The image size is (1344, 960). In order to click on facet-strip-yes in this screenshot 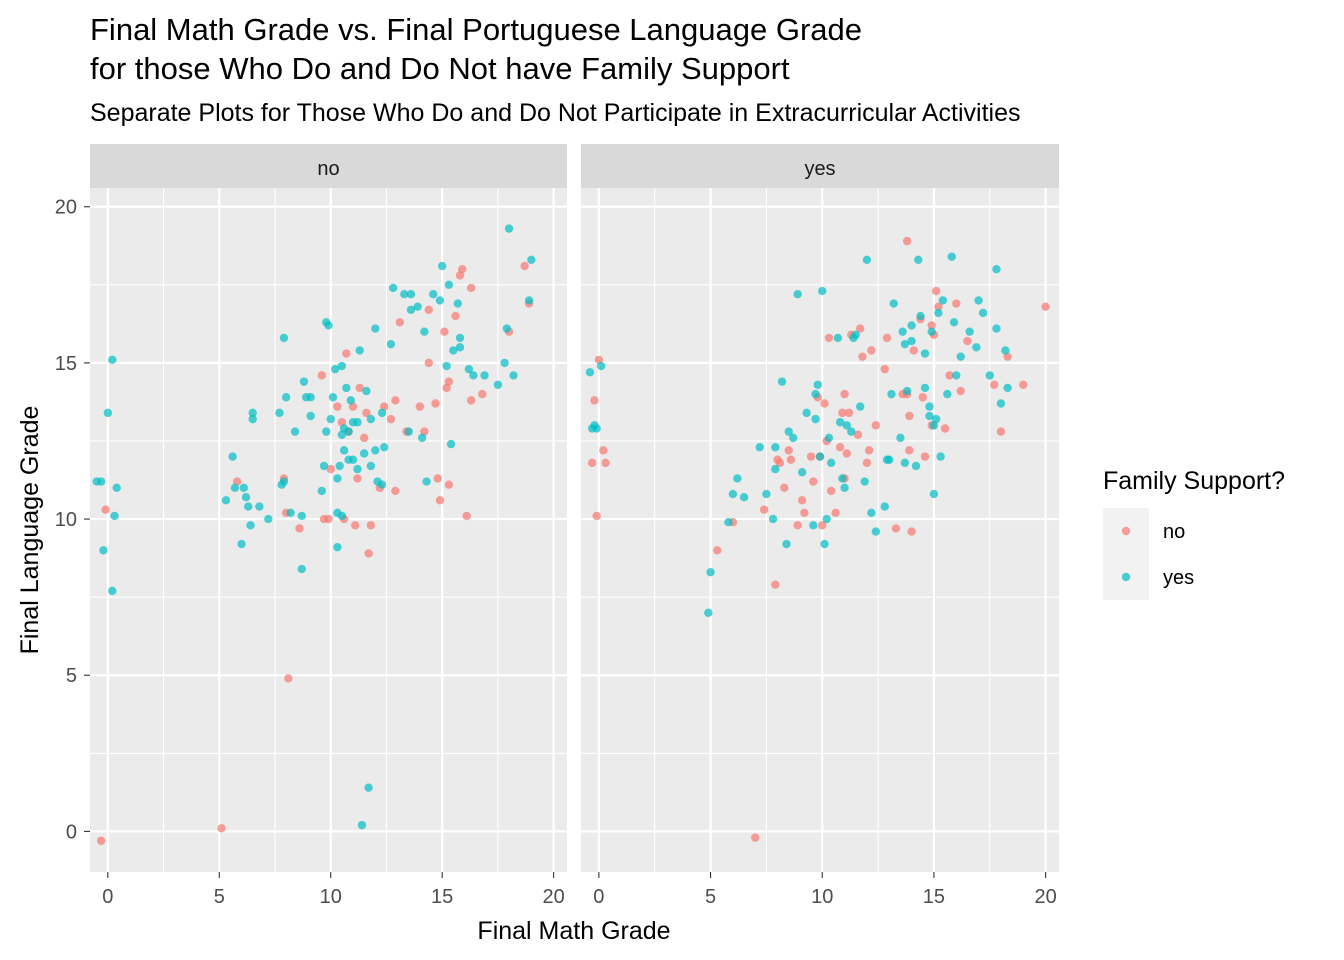, I will do `click(820, 166)`.